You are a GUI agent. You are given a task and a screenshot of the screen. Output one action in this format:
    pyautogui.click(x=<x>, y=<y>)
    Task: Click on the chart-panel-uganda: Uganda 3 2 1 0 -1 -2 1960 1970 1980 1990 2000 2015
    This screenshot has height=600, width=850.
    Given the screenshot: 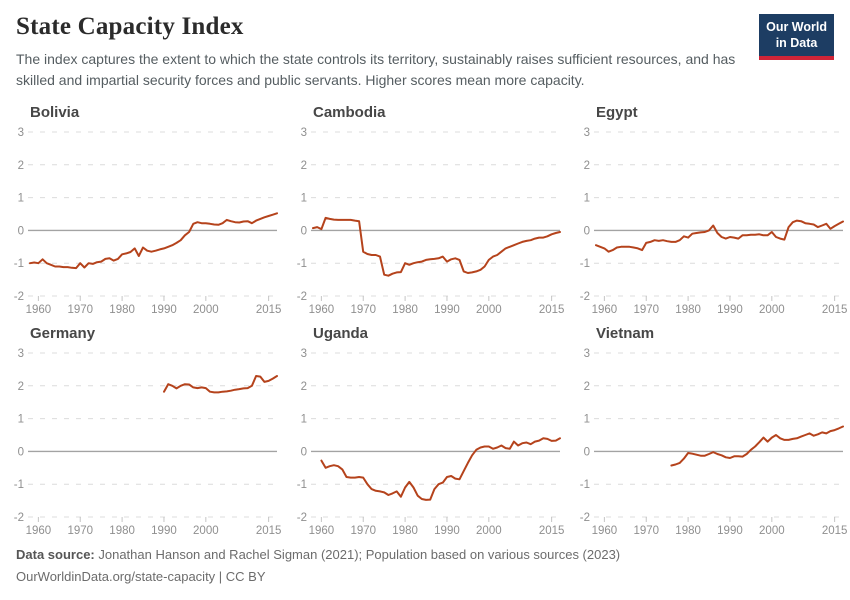 What is the action you would take?
    pyautogui.click(x=424, y=426)
    